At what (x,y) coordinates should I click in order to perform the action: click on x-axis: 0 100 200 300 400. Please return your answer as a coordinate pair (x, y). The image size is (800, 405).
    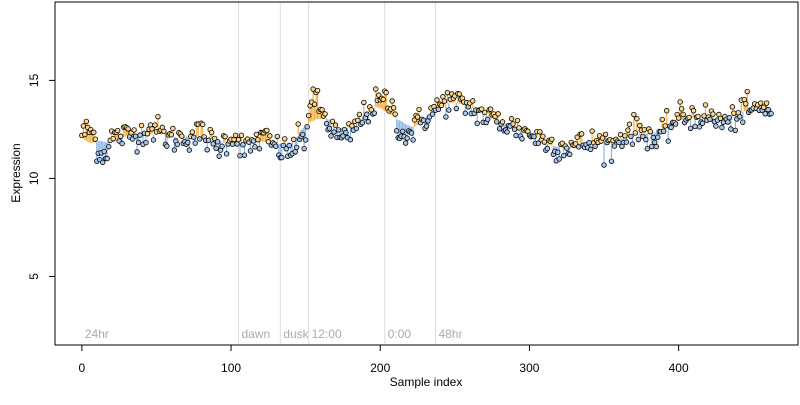
    Looking at the image, I should click on (384, 359).